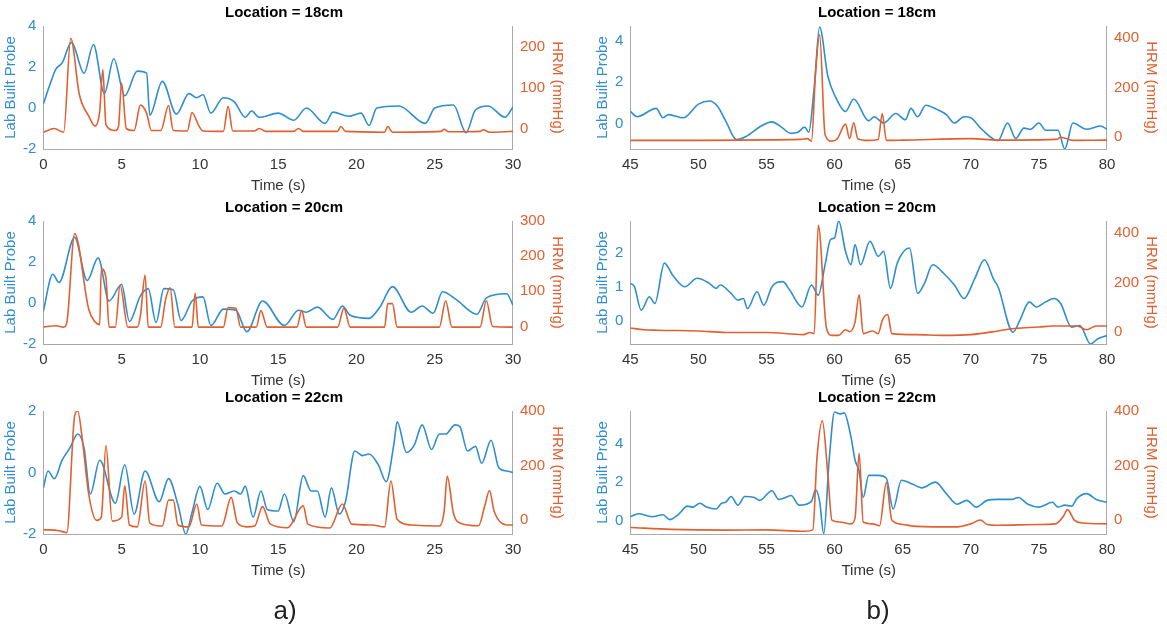  Describe the element at coordinates (878, 610) in the screenshot. I see `text: b)` at that location.